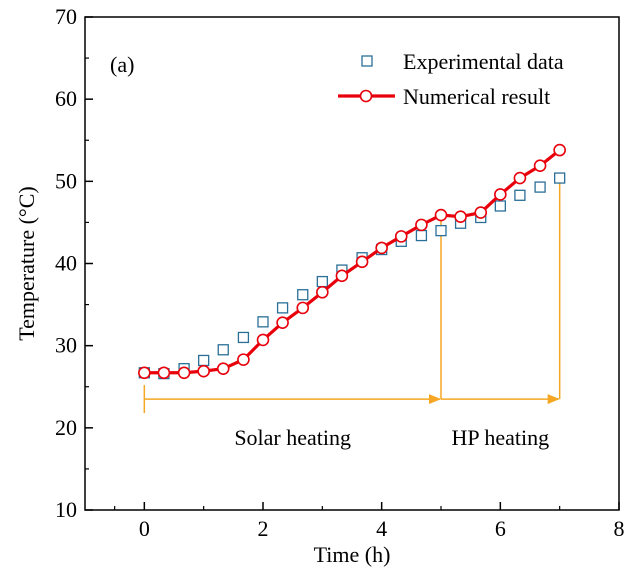 This screenshot has width=641, height=573. What do you see at coordinates (263, 528) in the screenshot?
I see `x-tick-label: 2` at bounding box center [263, 528].